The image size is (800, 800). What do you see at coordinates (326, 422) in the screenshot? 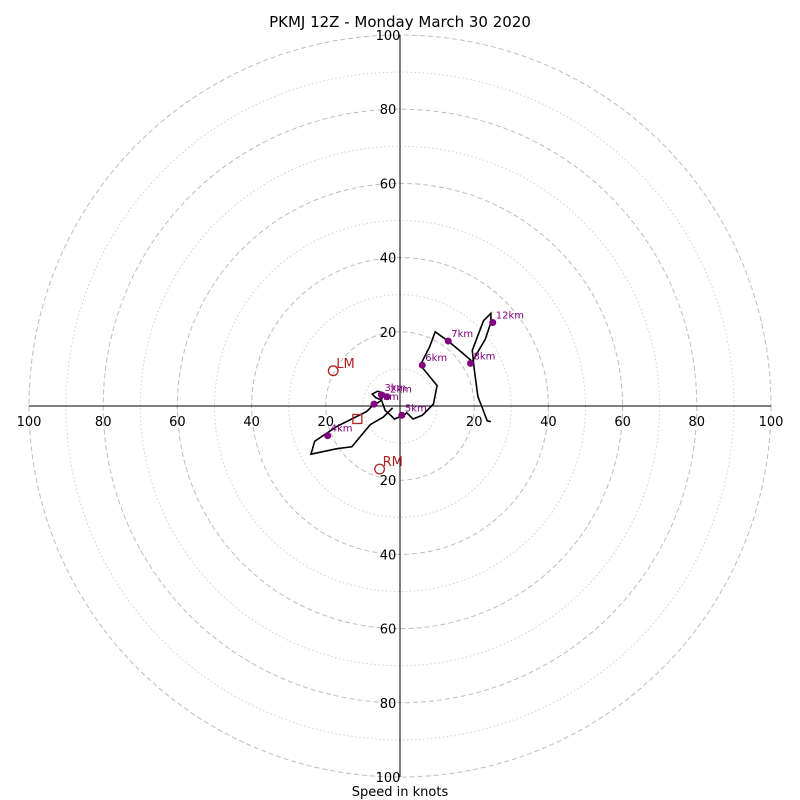
I see `tick-label-x-left: 20` at bounding box center [326, 422].